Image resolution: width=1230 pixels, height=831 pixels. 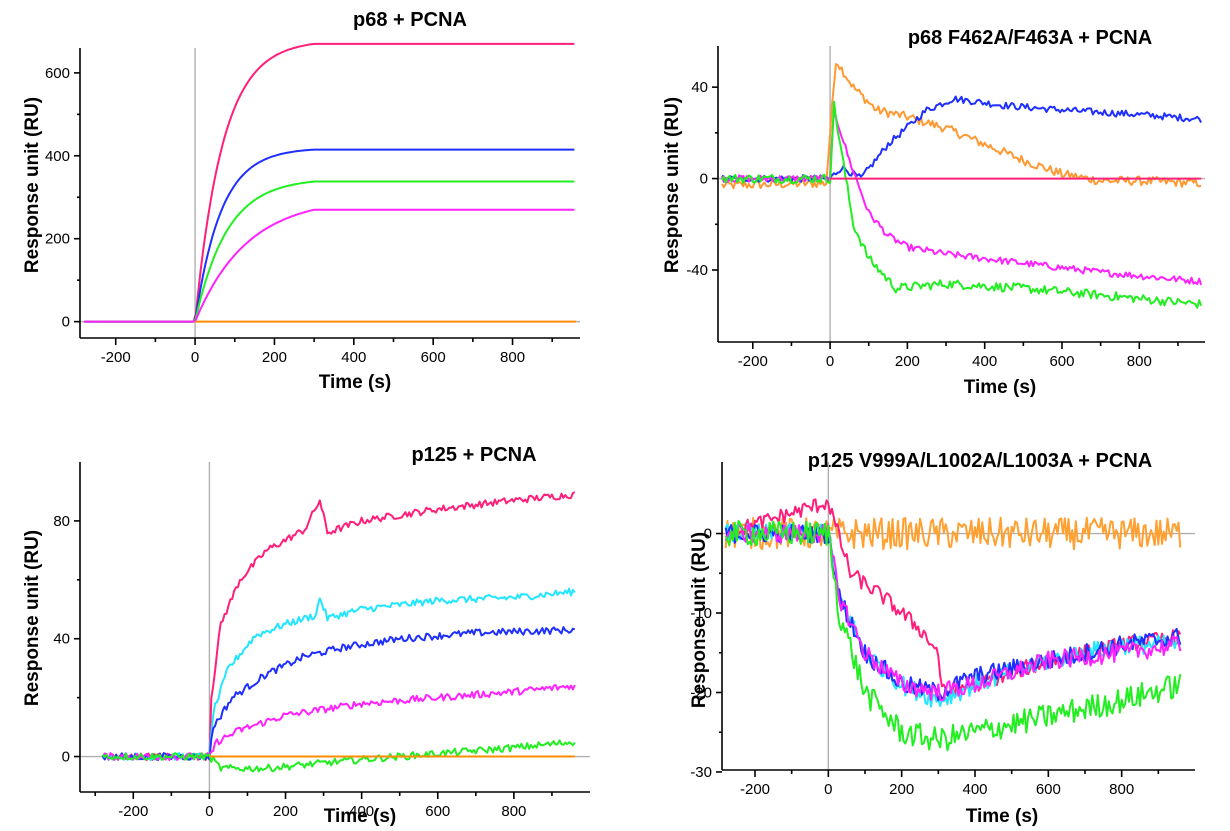 I want to click on y-tick-label: -20, so click(x=701, y=692).